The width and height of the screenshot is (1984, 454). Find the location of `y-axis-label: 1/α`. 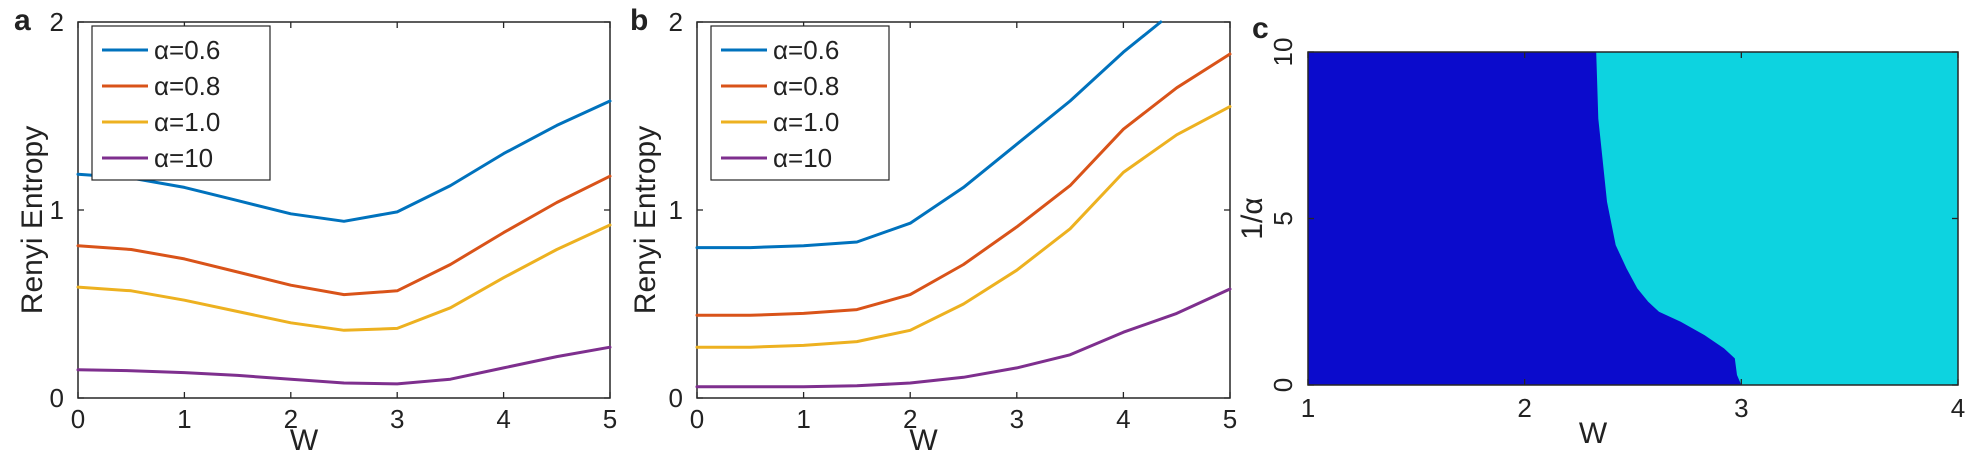

y-axis-label: 1/α is located at coordinates (1252, 218).